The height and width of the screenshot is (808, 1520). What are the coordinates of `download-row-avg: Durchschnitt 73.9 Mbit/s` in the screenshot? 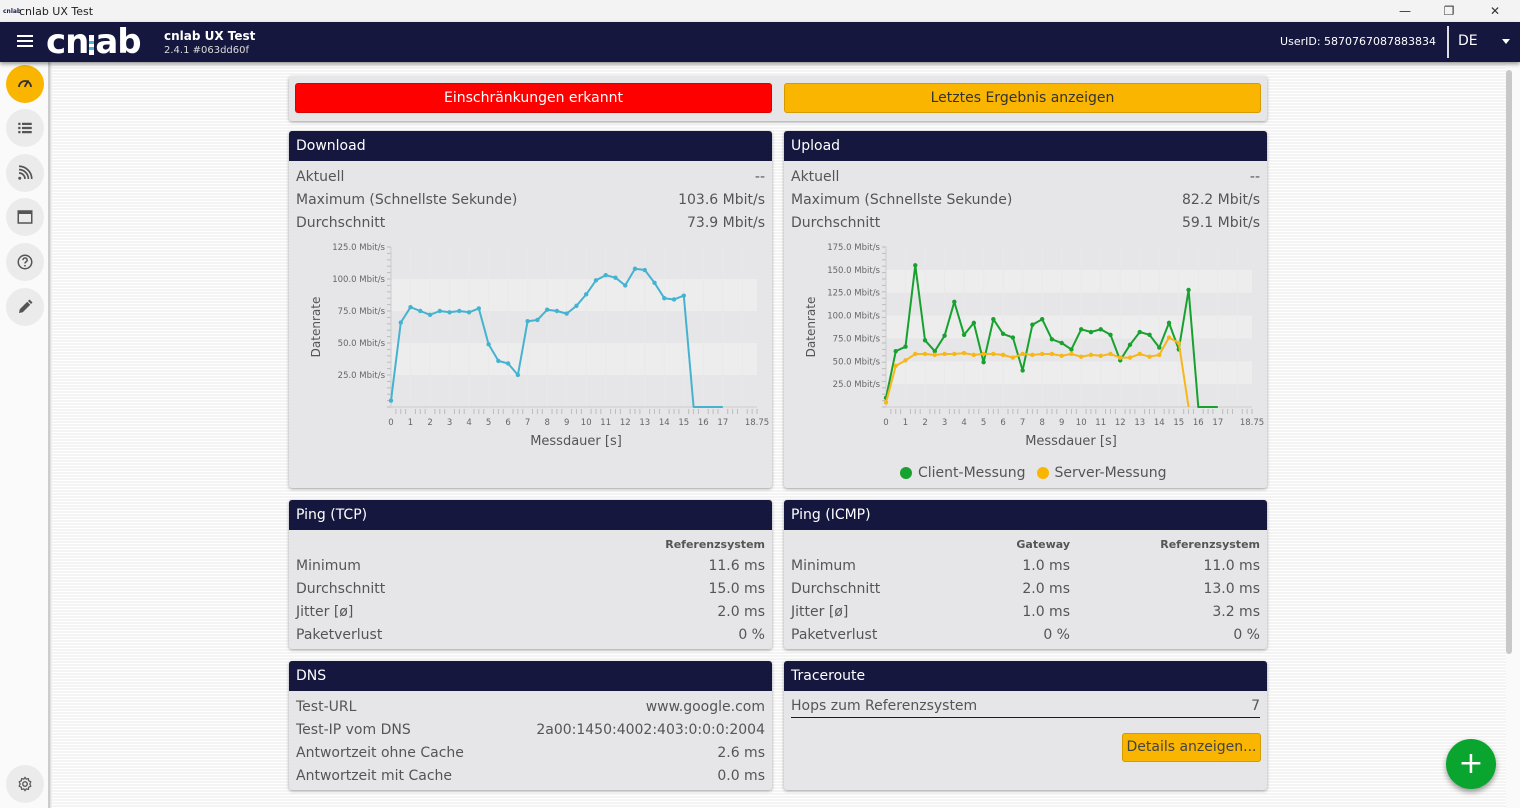 It's located at (530, 222).